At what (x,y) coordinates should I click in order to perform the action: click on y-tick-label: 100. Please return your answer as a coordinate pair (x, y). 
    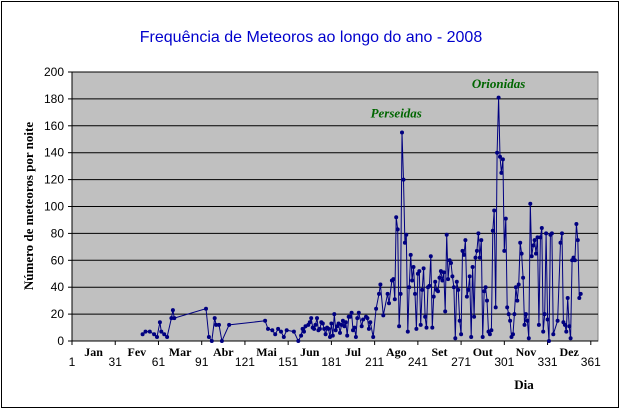
    Looking at the image, I should click on (54, 207).